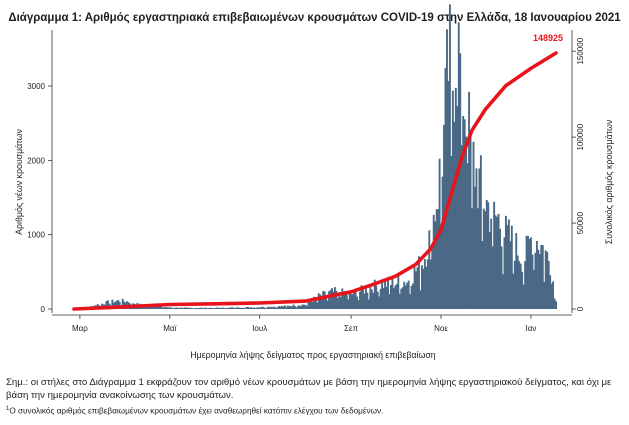  Describe the element at coordinates (80, 328) in the screenshot. I see `x-tick-label: Μαρ` at that location.